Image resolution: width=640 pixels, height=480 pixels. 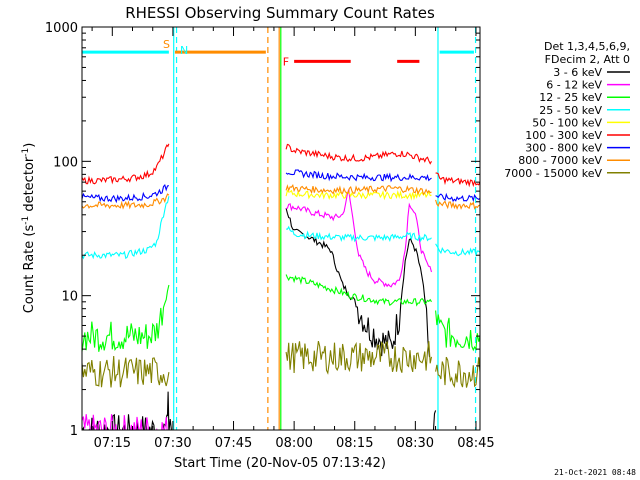 What do you see at coordinates (172, 443) in the screenshot?
I see `x-tick-label: 07:30` at bounding box center [172, 443].